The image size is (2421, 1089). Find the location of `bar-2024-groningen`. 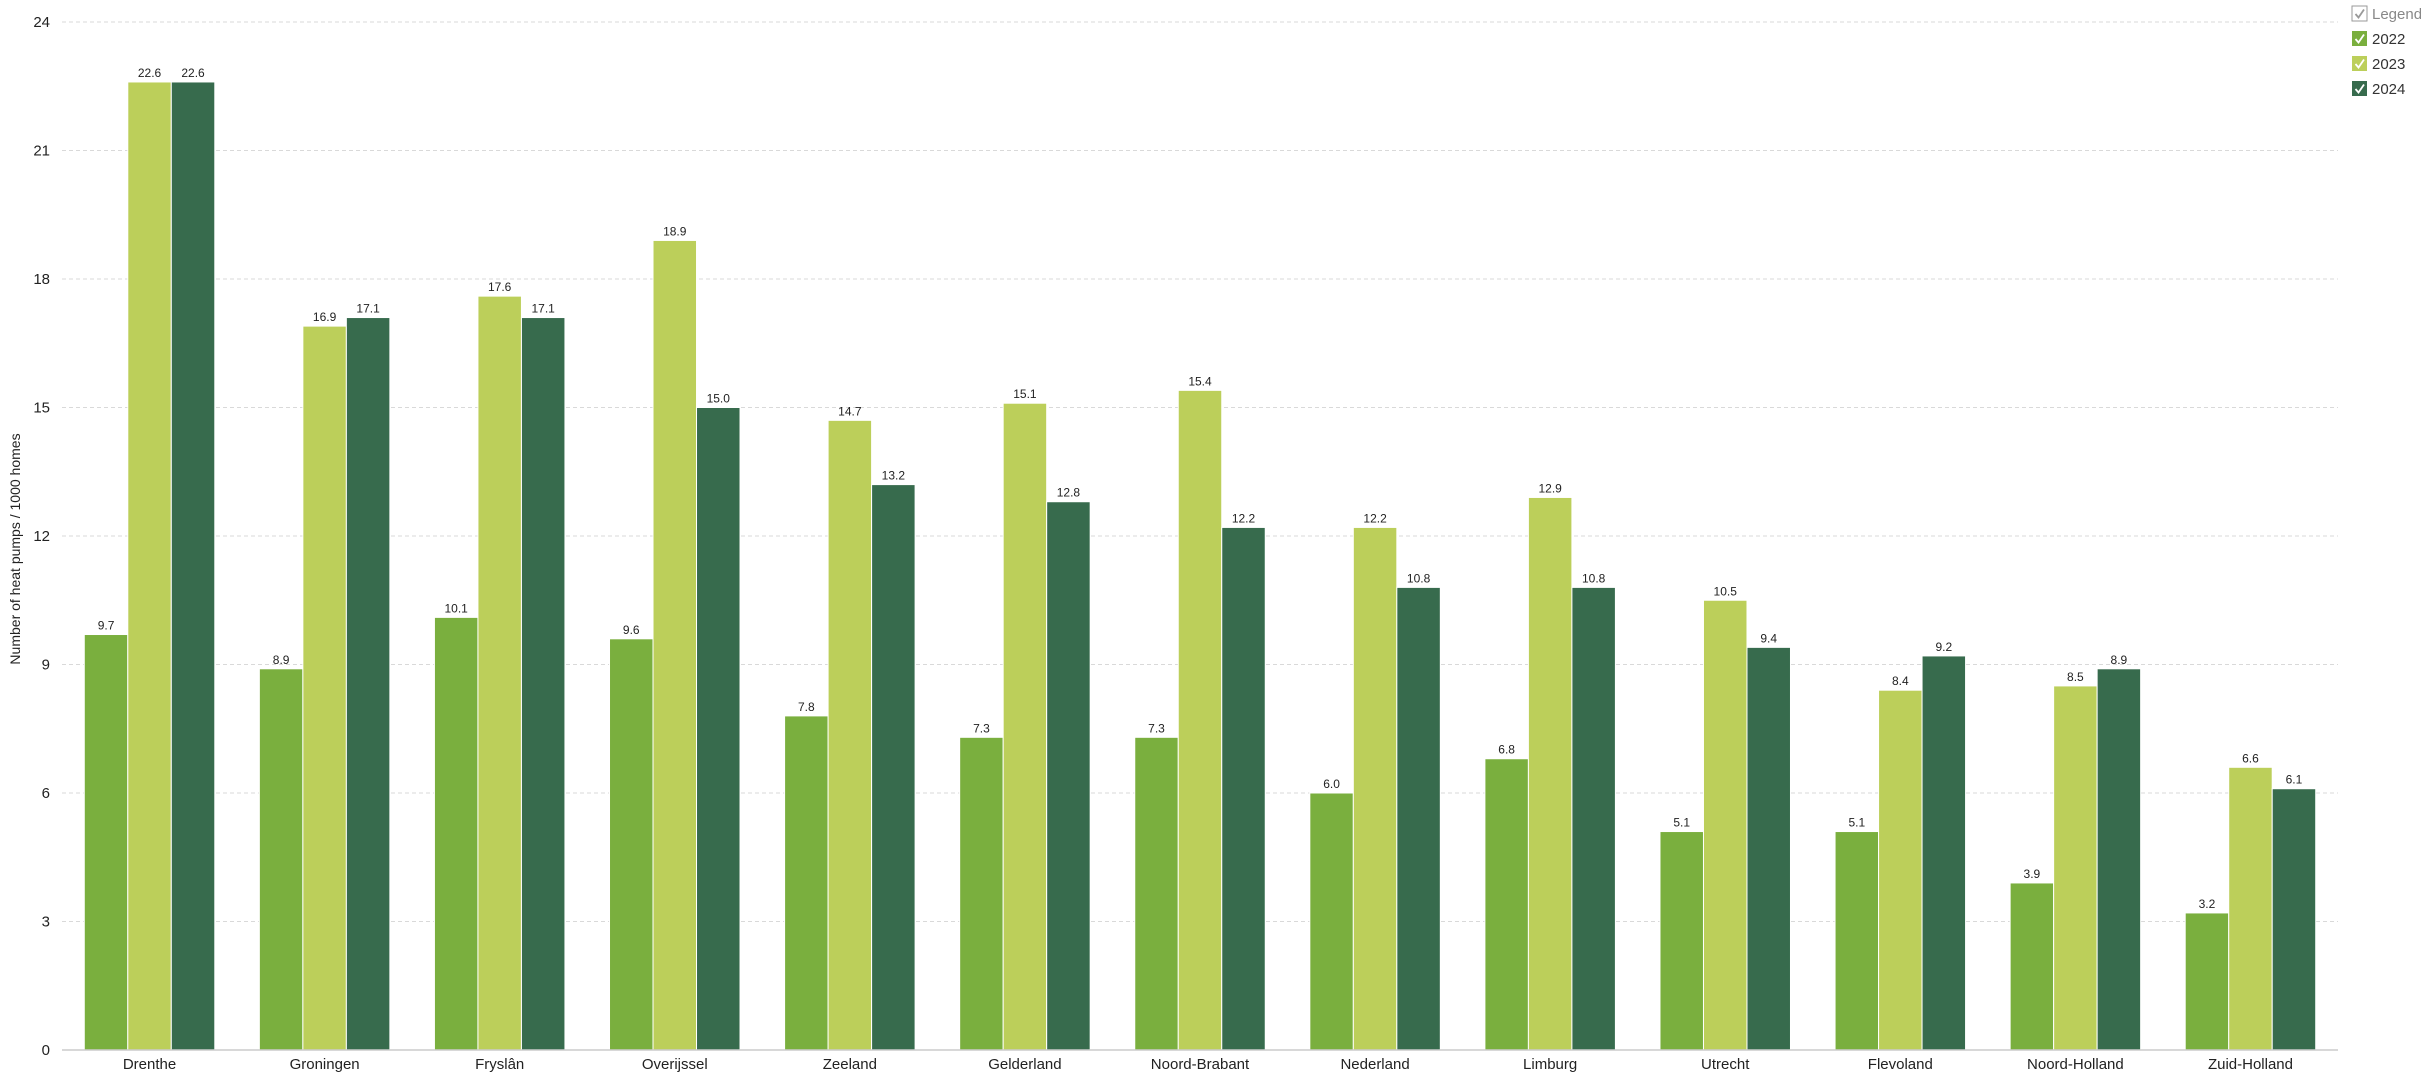

bar-2024-groningen is located at coordinates (368, 684).